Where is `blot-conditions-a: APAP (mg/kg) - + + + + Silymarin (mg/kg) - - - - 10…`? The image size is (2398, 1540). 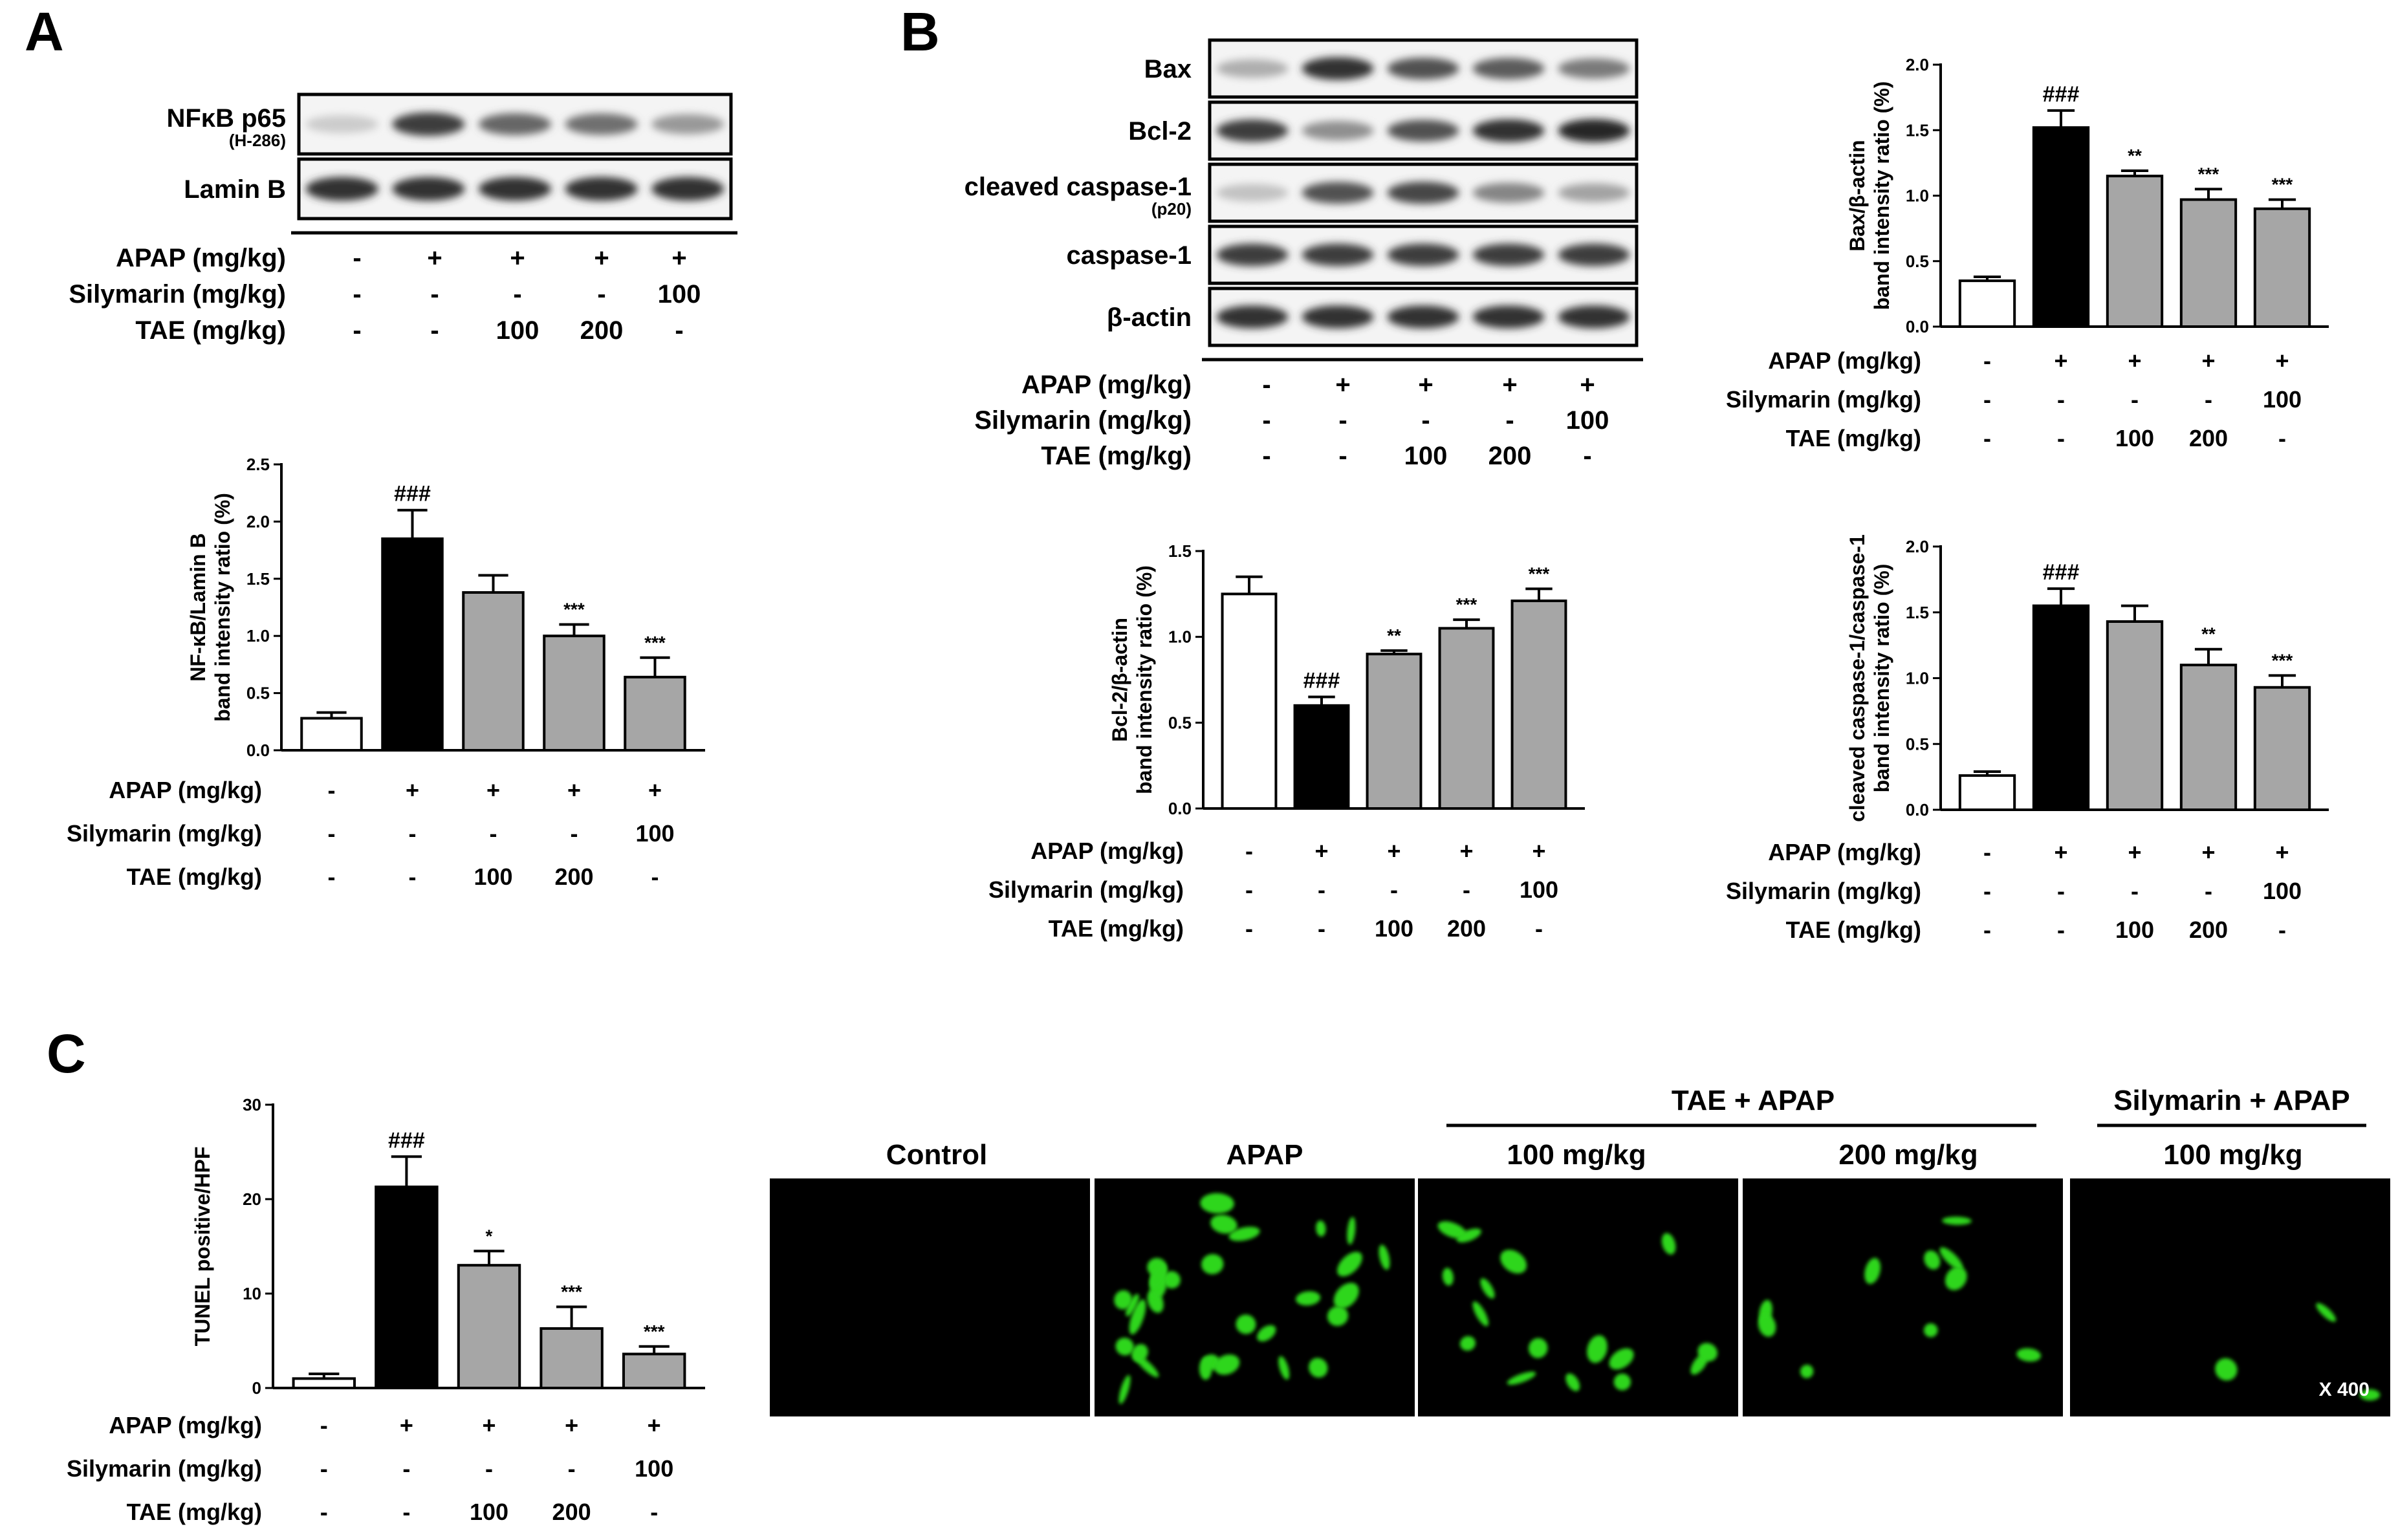
blot-conditions-a: APAP (mg/kg) - + + + + Silymarin (mg/kg) - - - - 10… is located at coordinates (385, 294).